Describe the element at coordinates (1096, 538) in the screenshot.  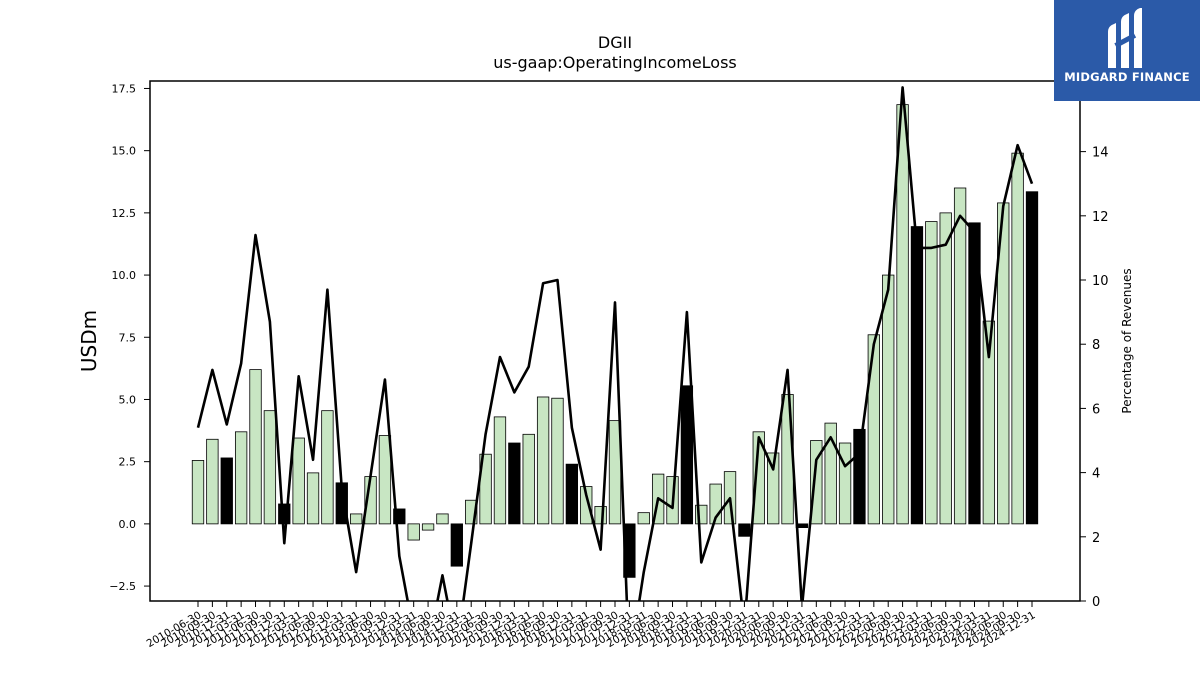
I see `y2-tick-label: 2` at that location.